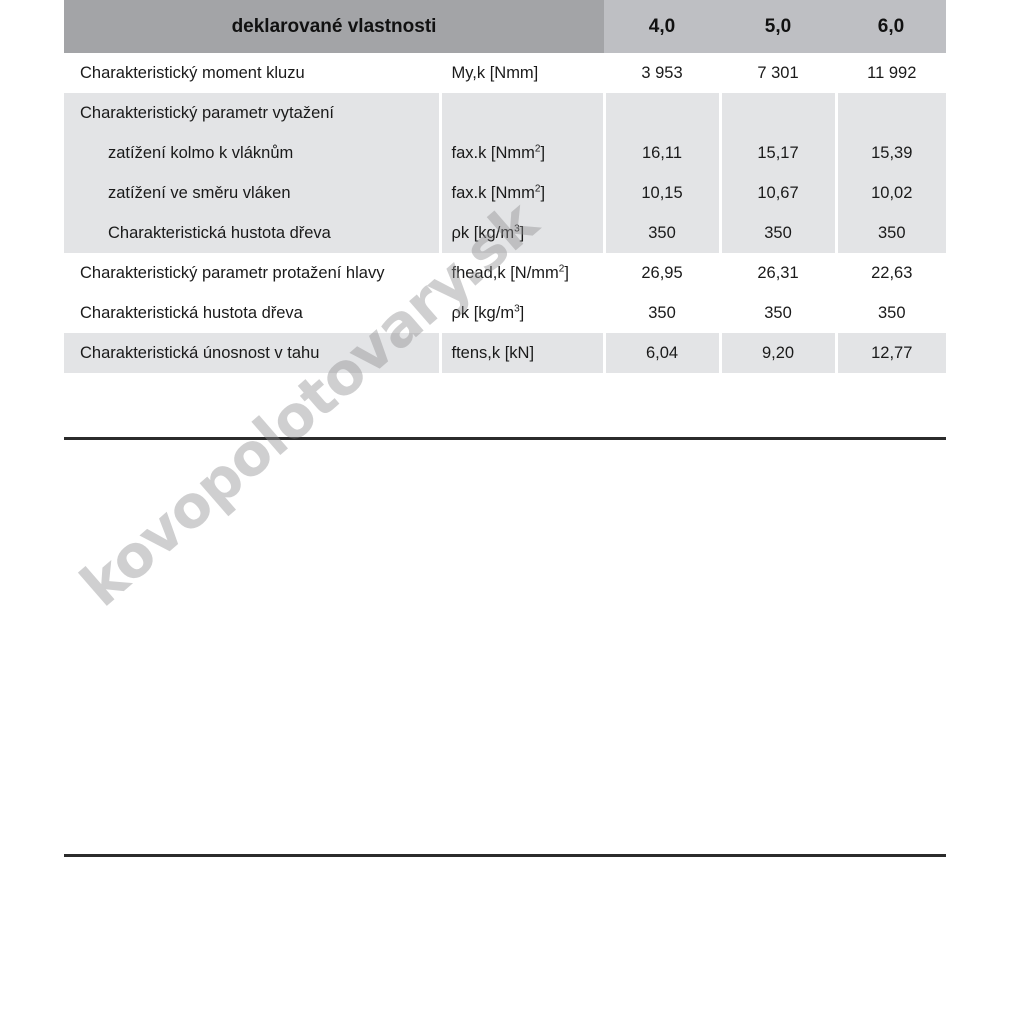  I want to click on row-value-3: 10,02, so click(890, 193).